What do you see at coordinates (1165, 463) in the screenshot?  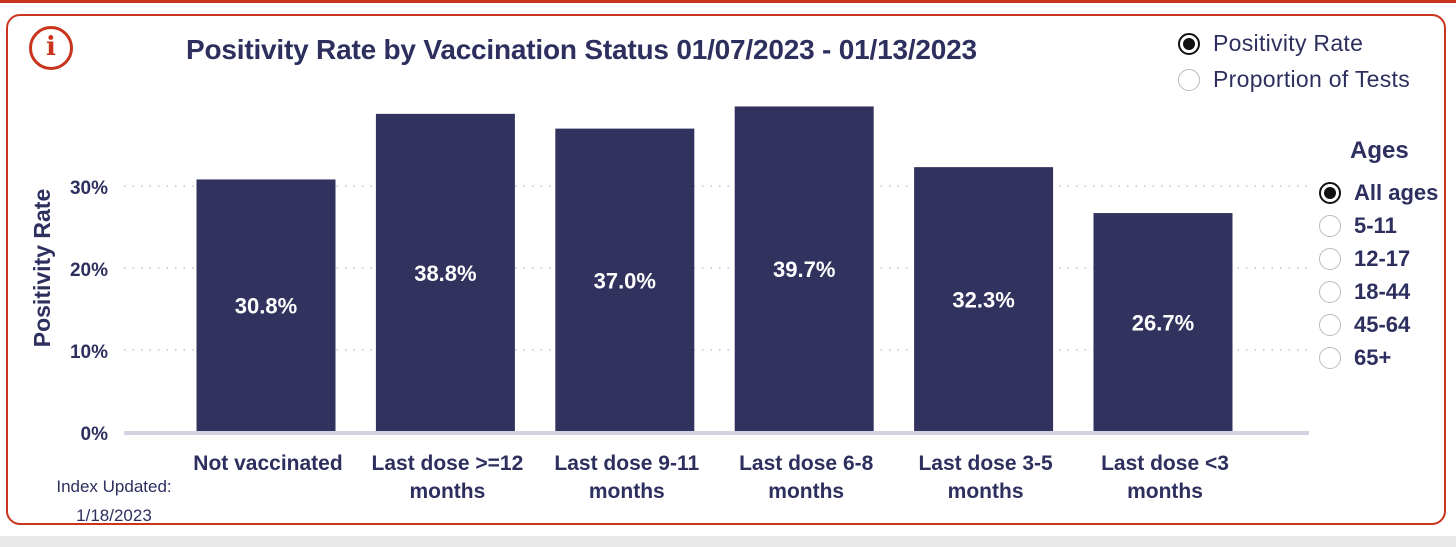 I see `x-category-label: Last dose <3` at bounding box center [1165, 463].